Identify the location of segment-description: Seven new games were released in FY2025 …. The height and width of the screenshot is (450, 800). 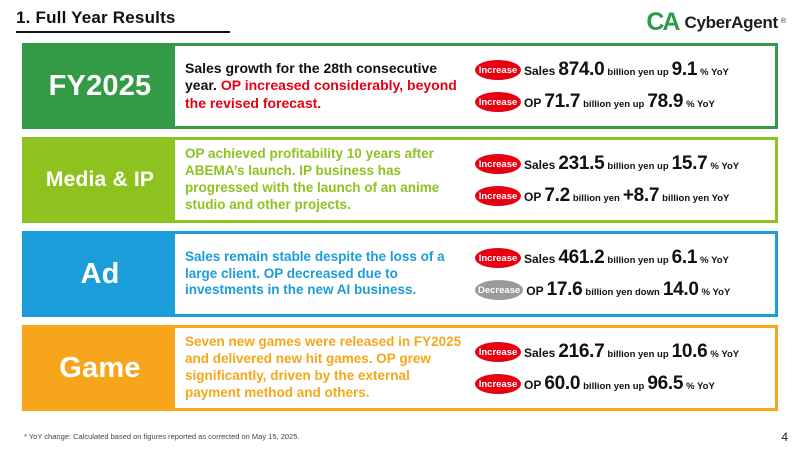
(324, 368).